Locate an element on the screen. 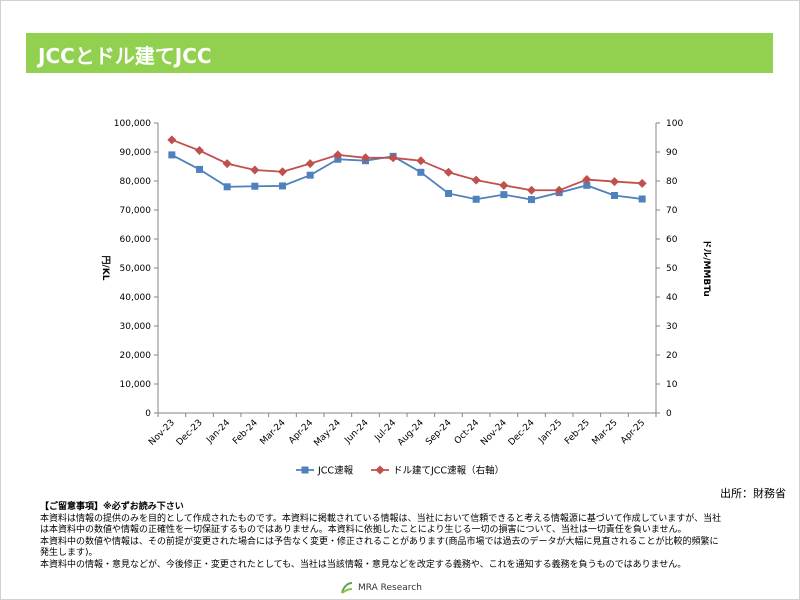 Image resolution: width=800 pixels, height=600 pixels. x-tick-label: Apr-24 is located at coordinates (301, 432).